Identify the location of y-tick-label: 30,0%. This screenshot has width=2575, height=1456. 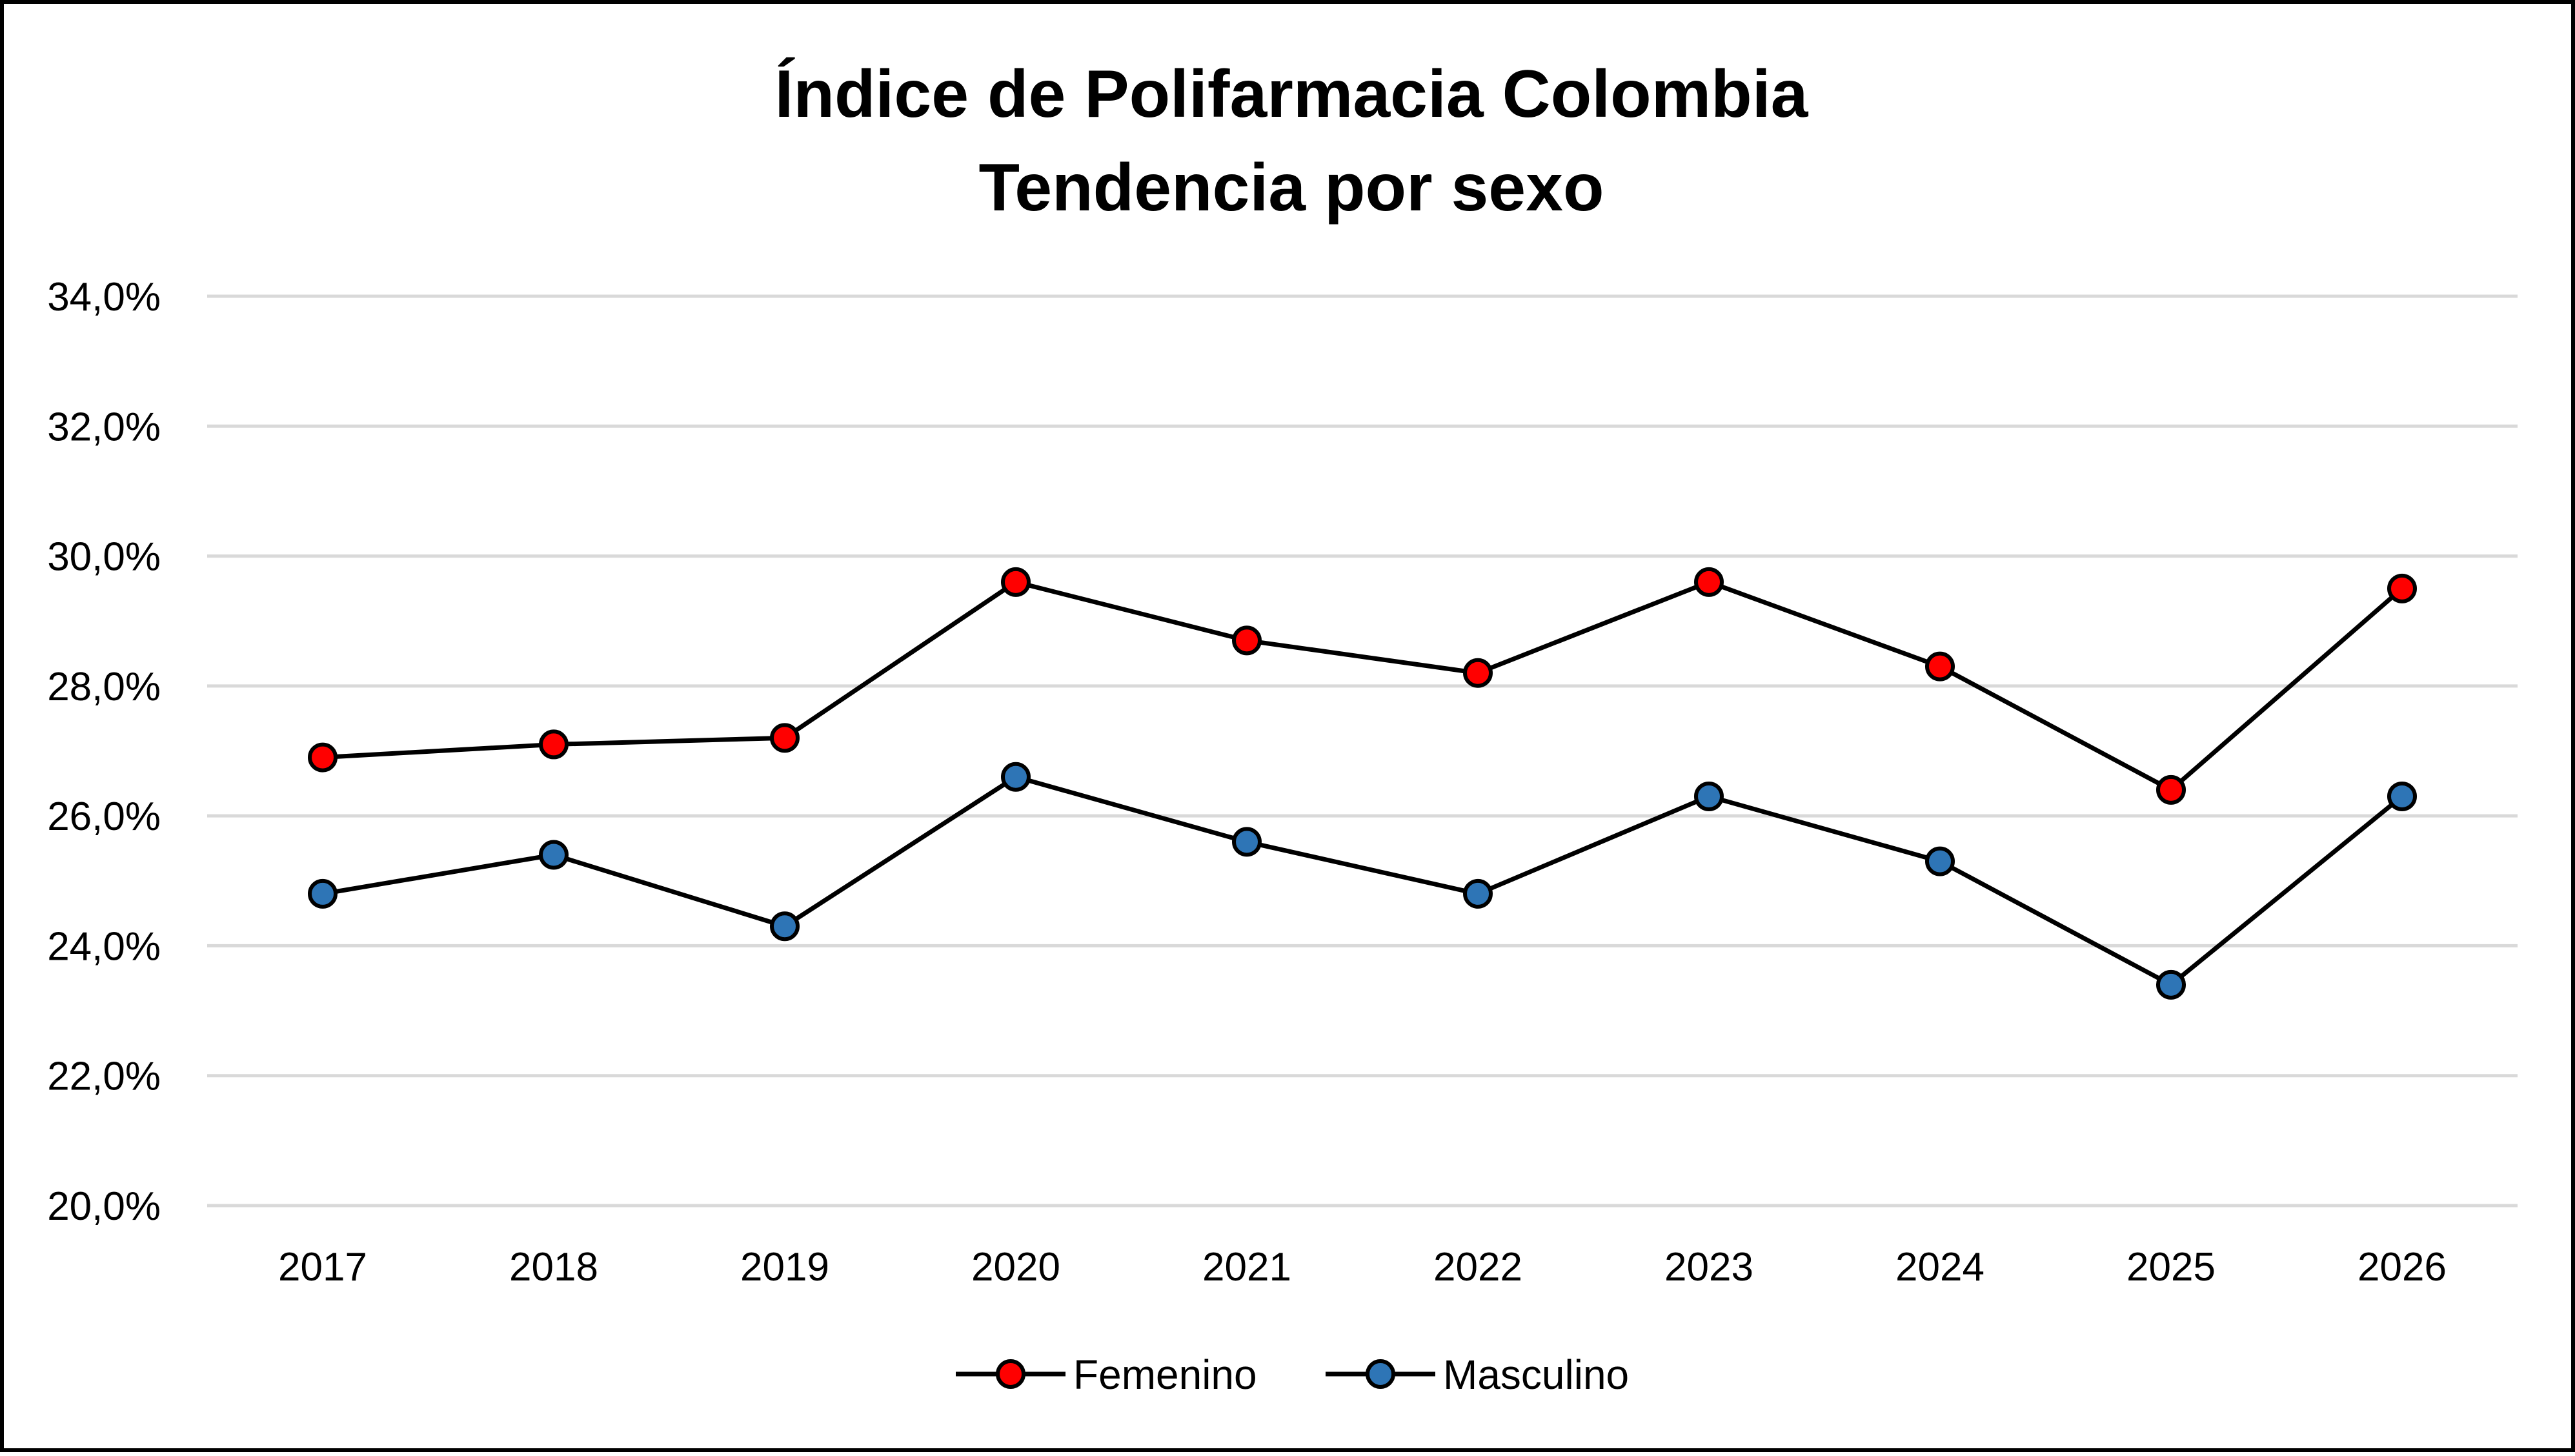
(104, 557).